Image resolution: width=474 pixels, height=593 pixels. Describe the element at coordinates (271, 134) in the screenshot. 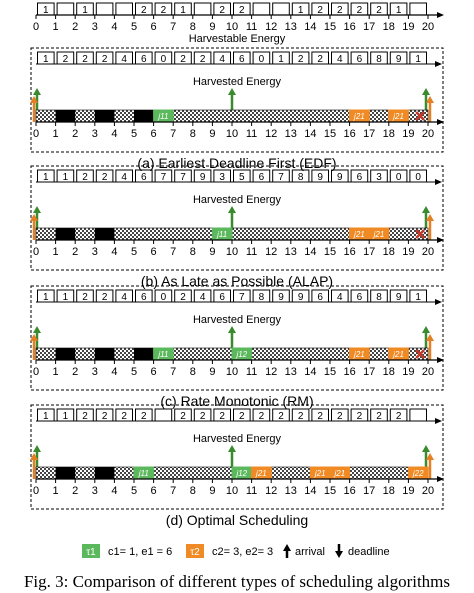

I see `panel-a-axis-tick-label: 12` at that location.